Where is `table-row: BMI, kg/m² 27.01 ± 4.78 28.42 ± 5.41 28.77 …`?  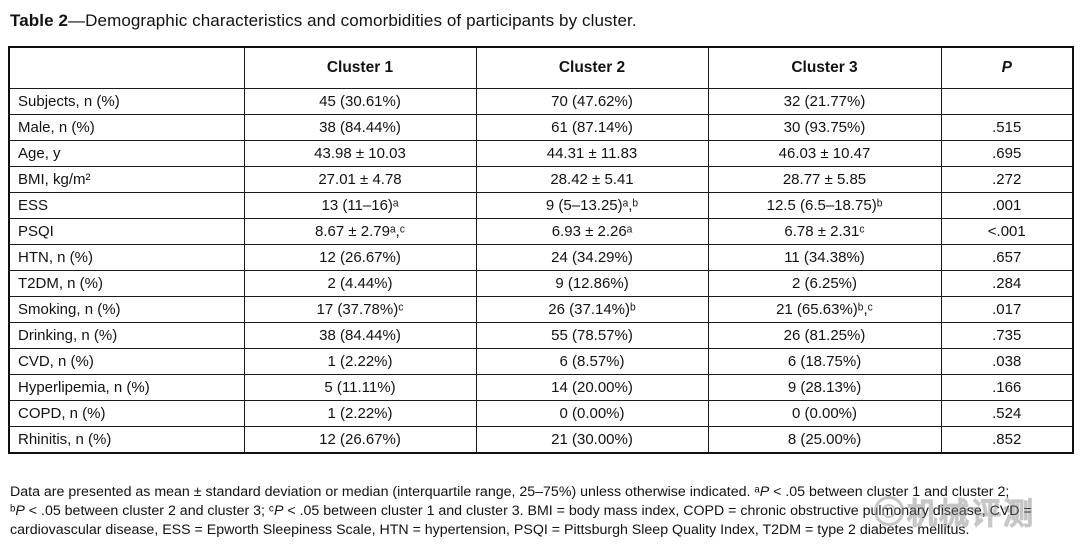 table-row: BMI, kg/m² 27.01 ± 4.78 28.42 ± 5.41 28.77 … is located at coordinates (541, 179).